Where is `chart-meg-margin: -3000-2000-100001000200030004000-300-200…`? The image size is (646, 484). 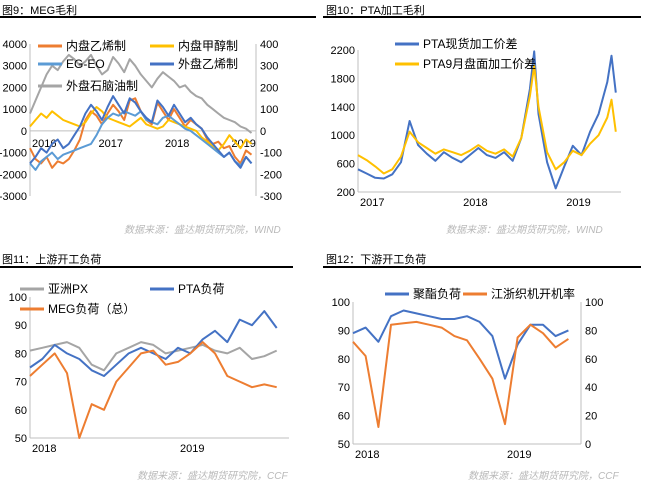 chart-meg-margin: -3000-2000-100001000200030004000-300-200… is located at coordinates (141, 120).